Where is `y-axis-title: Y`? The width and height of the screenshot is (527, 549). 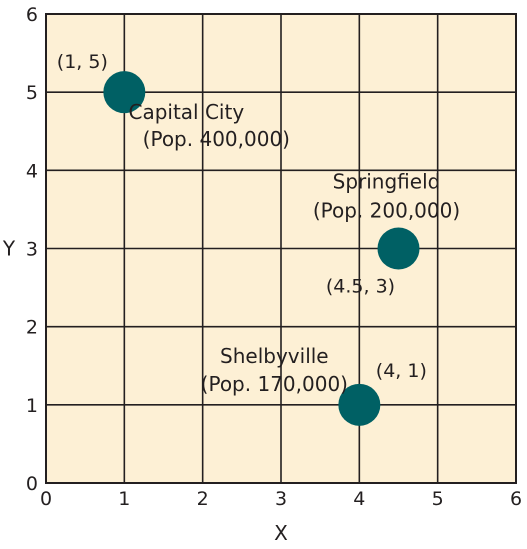
y-axis-title: Y is located at coordinates (9, 249).